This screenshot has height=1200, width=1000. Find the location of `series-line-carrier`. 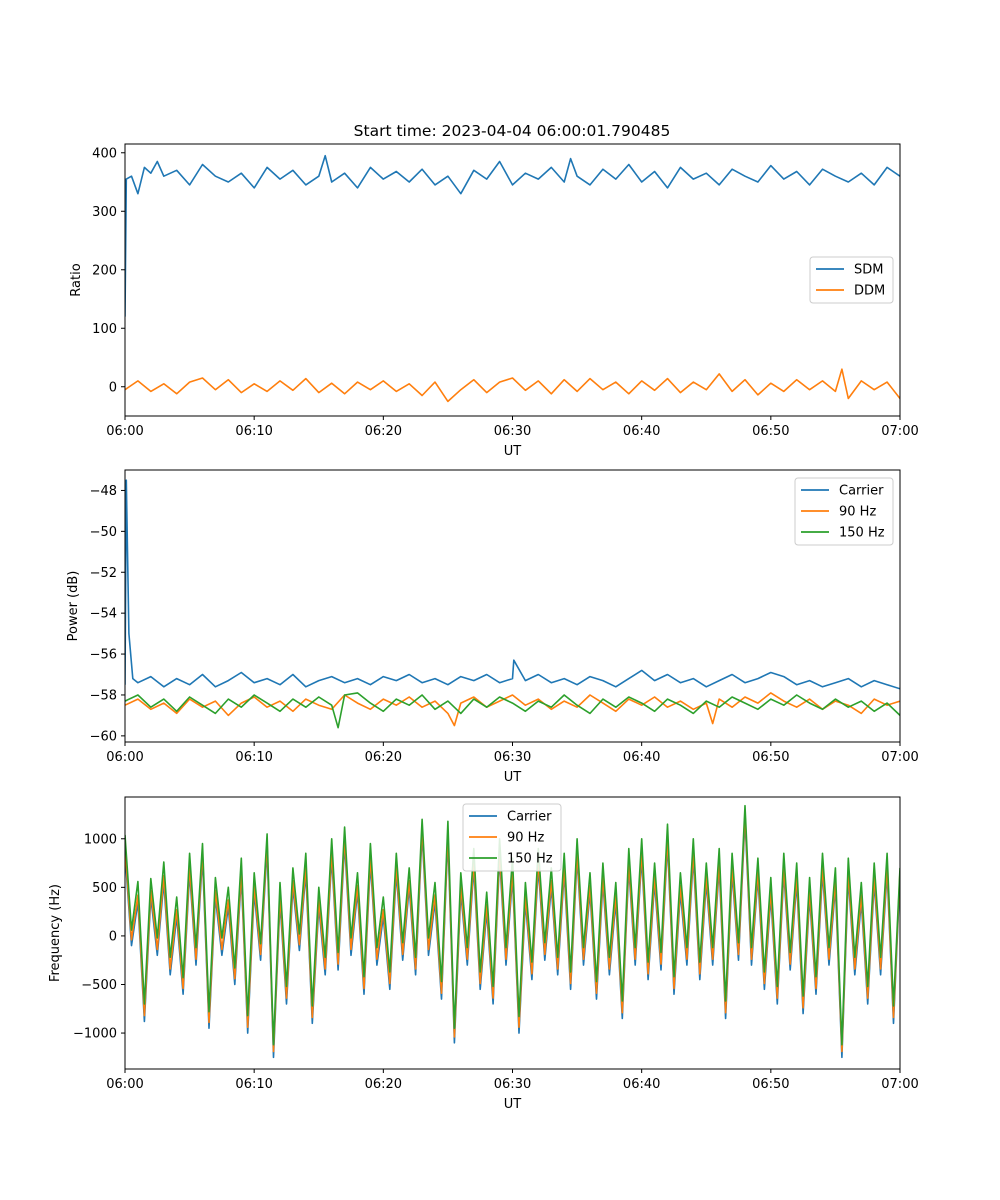

series-line-carrier is located at coordinates (512, 584).